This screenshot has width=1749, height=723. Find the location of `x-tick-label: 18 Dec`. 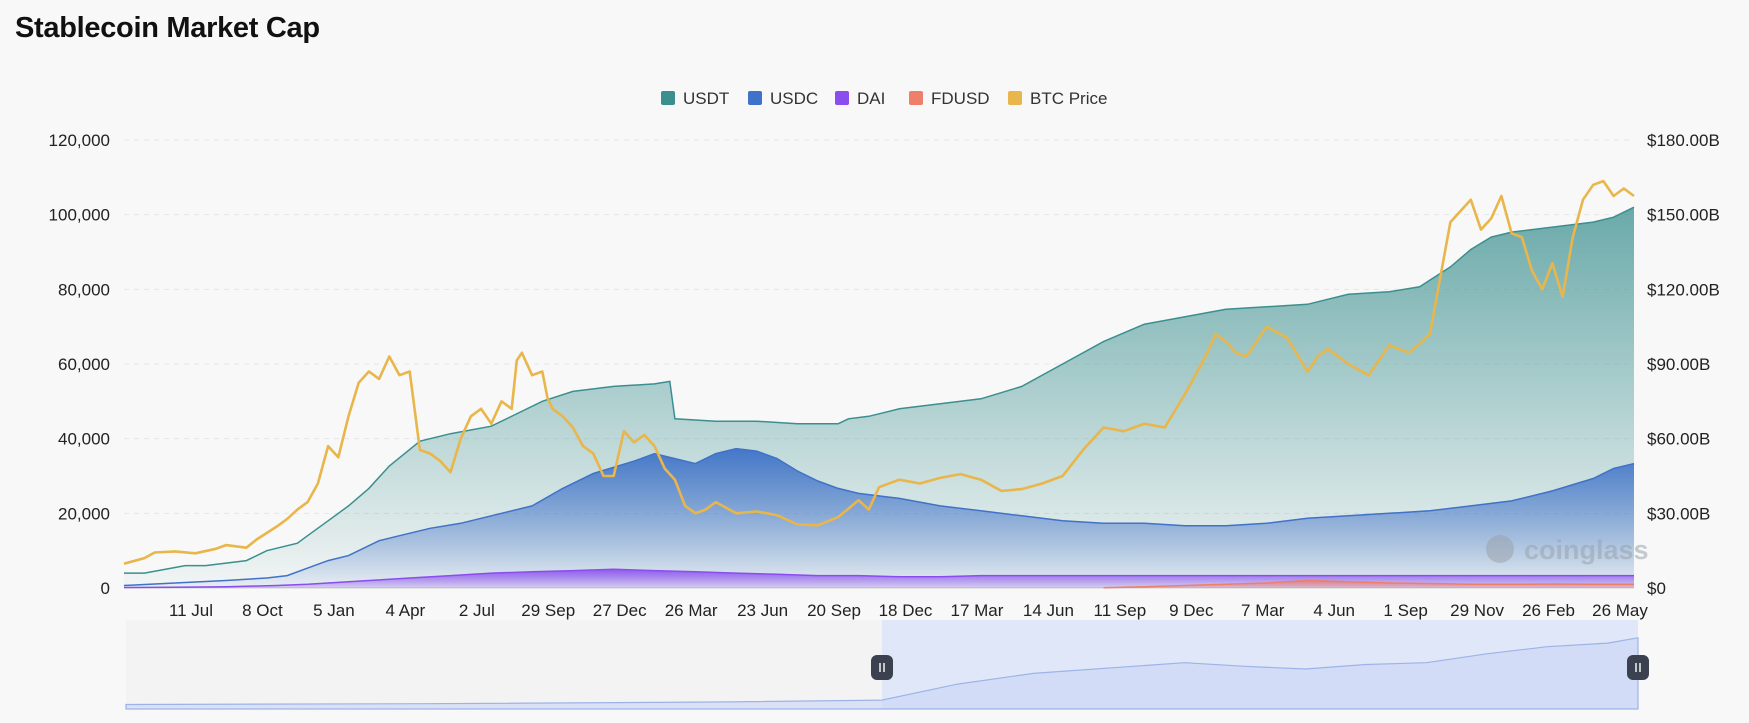

x-tick-label: 18 Dec is located at coordinates (906, 610).